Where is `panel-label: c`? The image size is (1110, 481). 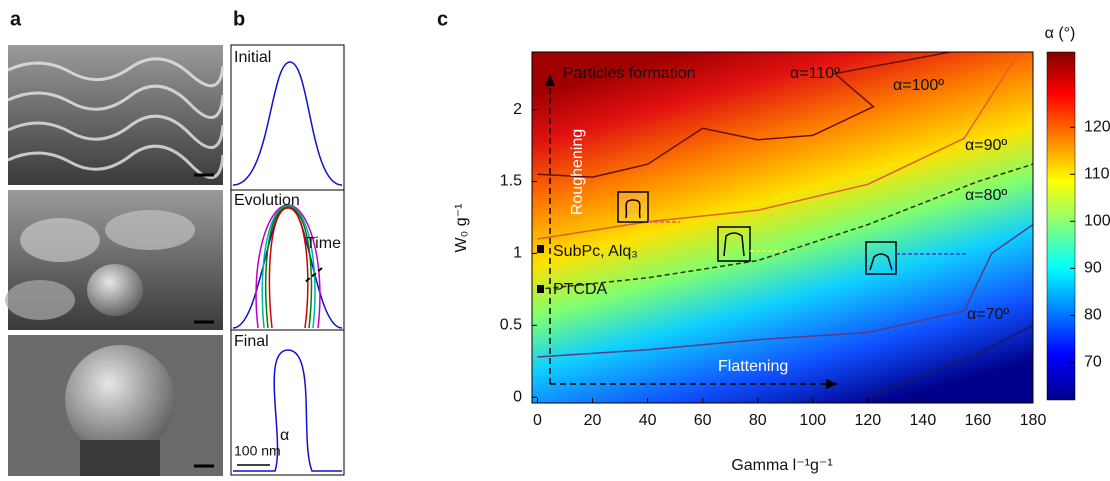 panel-label: c is located at coordinates (442, 19).